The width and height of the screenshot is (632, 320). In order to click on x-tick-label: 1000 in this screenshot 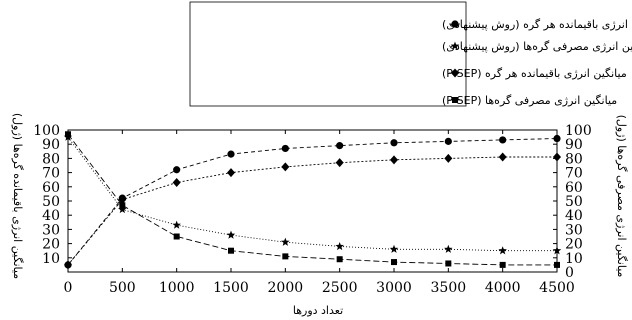, I will do `click(177, 288)`.